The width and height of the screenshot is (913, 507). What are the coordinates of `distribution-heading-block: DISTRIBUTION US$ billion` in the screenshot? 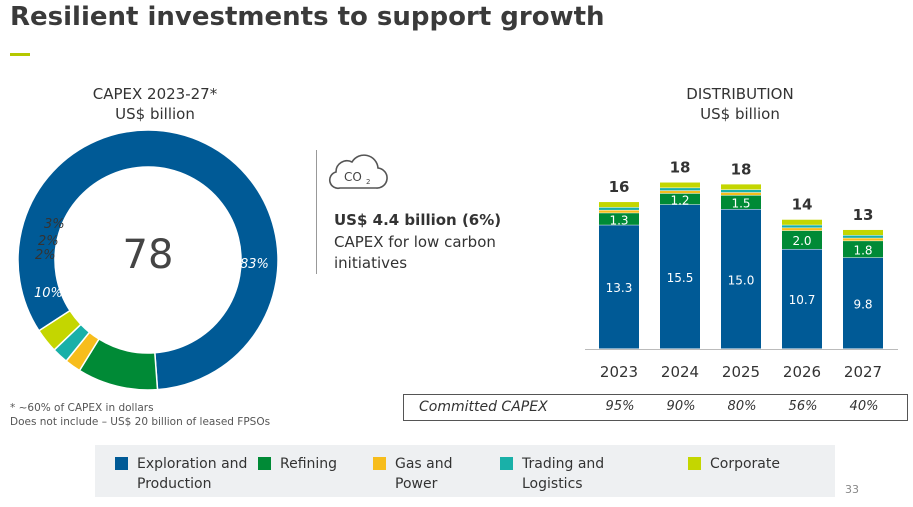 It's located at (740, 104).